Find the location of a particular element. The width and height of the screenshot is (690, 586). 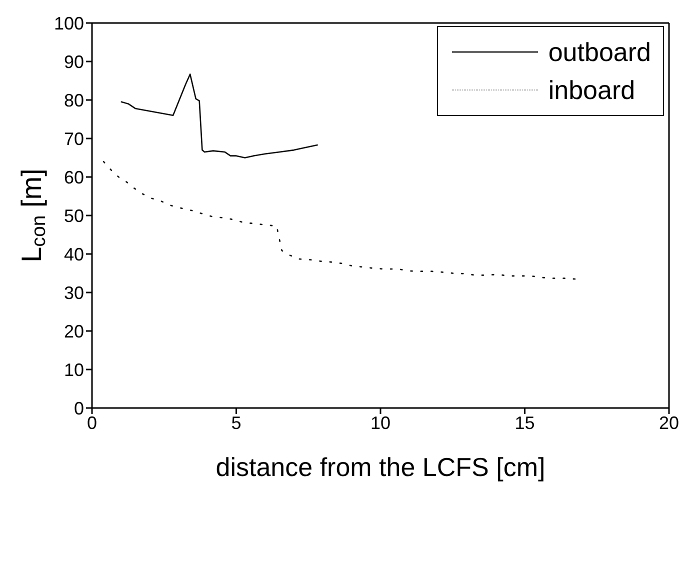

y-tick-label: 100 is located at coordinates (69, 23).